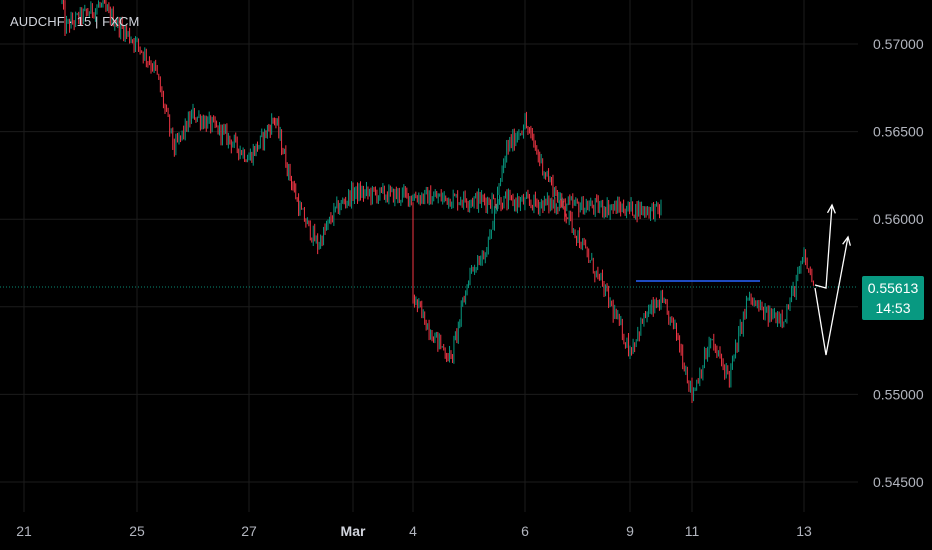 The width and height of the screenshot is (932, 550). I want to click on symbol-title: AUDCHF · 15 | FXCM, so click(75, 21).